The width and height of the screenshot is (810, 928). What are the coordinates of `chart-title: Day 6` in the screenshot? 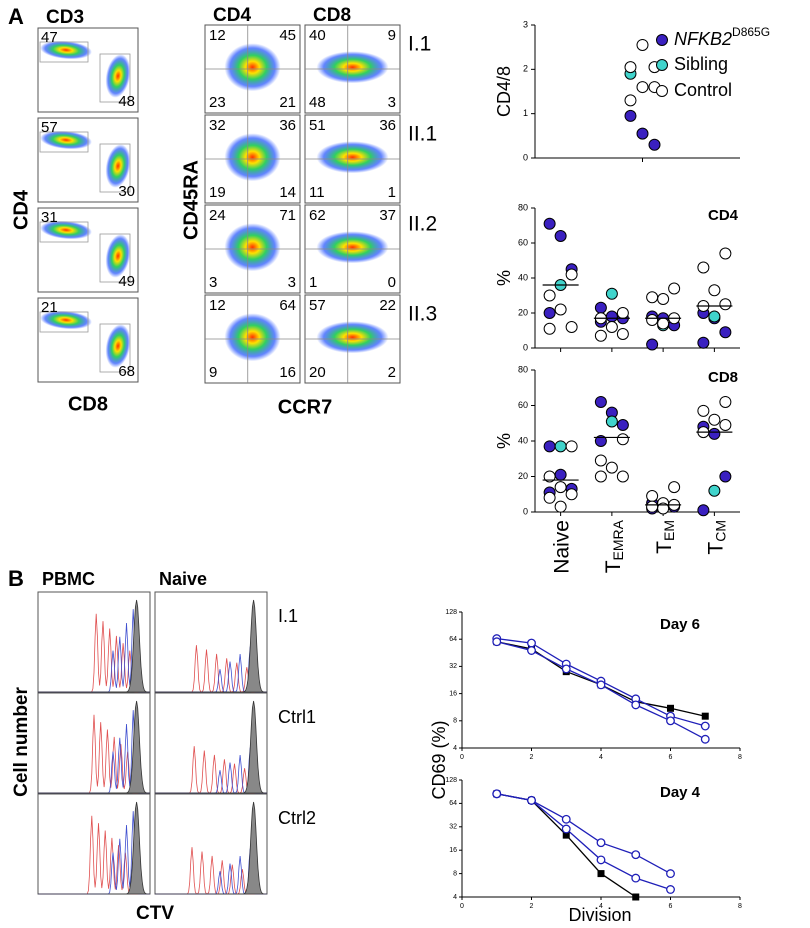 It's located at (680, 624).